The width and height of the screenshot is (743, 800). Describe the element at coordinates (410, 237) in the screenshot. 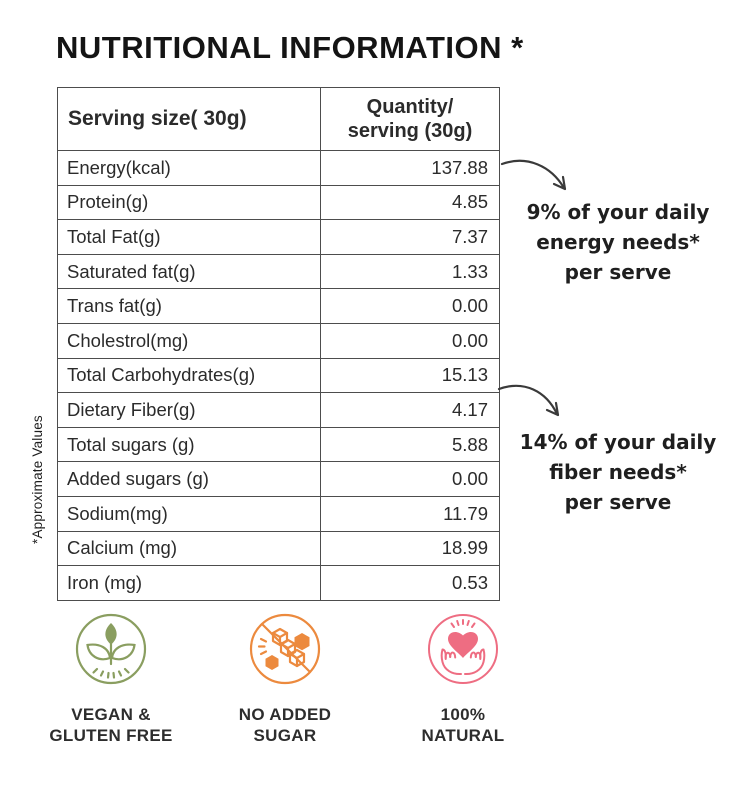

I see `nutrient-value: 7.37` at that location.